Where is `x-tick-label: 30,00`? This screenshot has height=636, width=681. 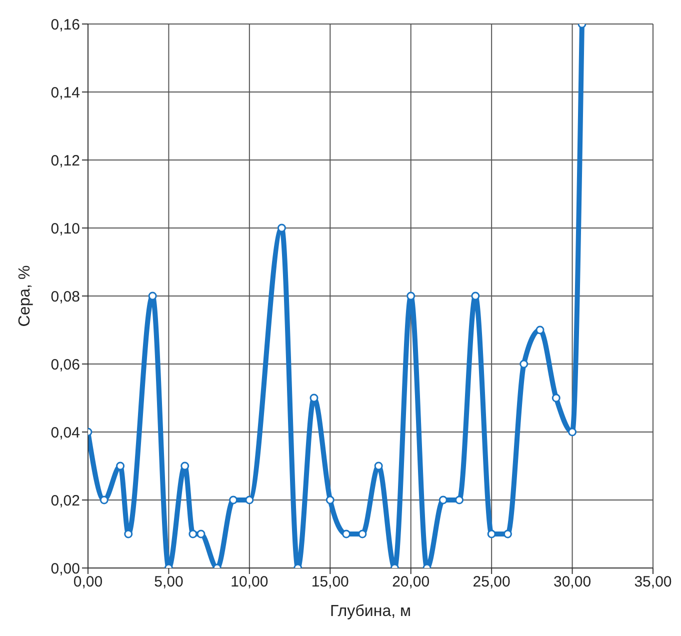
x-tick-label: 30,00 is located at coordinates (573, 582).